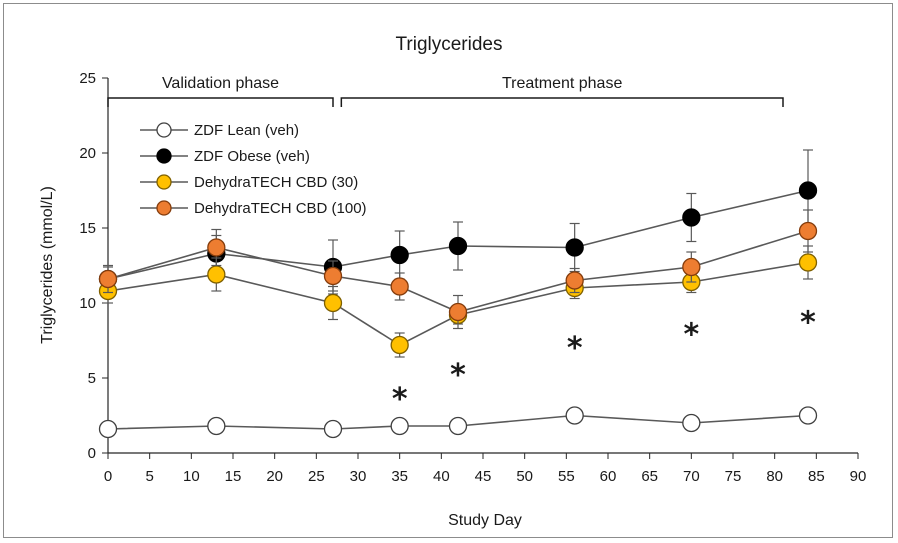 The height and width of the screenshot is (543, 898). Describe the element at coordinates (691, 476) in the screenshot. I see `x-tick-label: 70` at that location.